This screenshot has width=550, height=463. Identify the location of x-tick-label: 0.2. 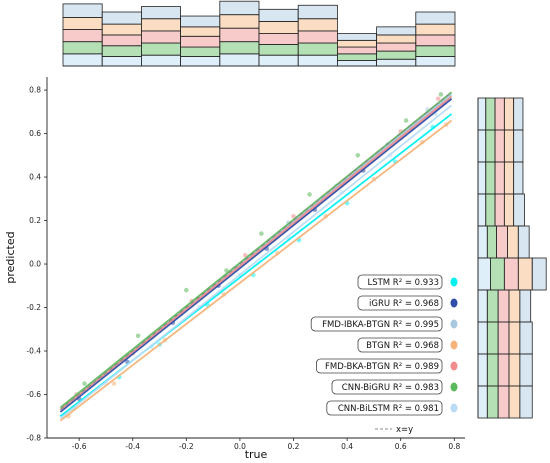
(294, 446).